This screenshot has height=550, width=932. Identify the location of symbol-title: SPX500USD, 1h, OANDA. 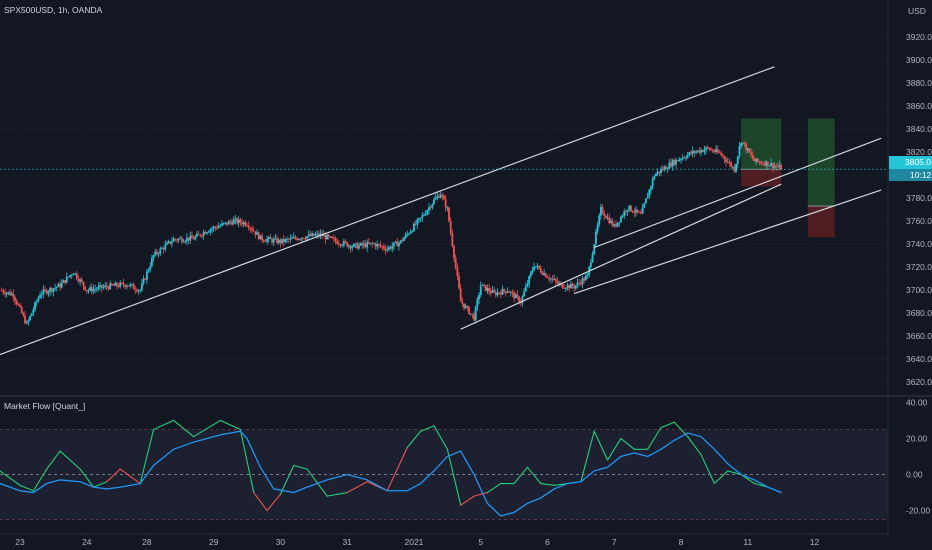
(53, 10).